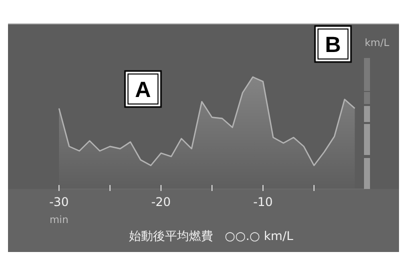 The image size is (406, 276). What do you see at coordinates (161, 202) in the screenshot?
I see `x-tick-label: -20` at bounding box center [161, 202].